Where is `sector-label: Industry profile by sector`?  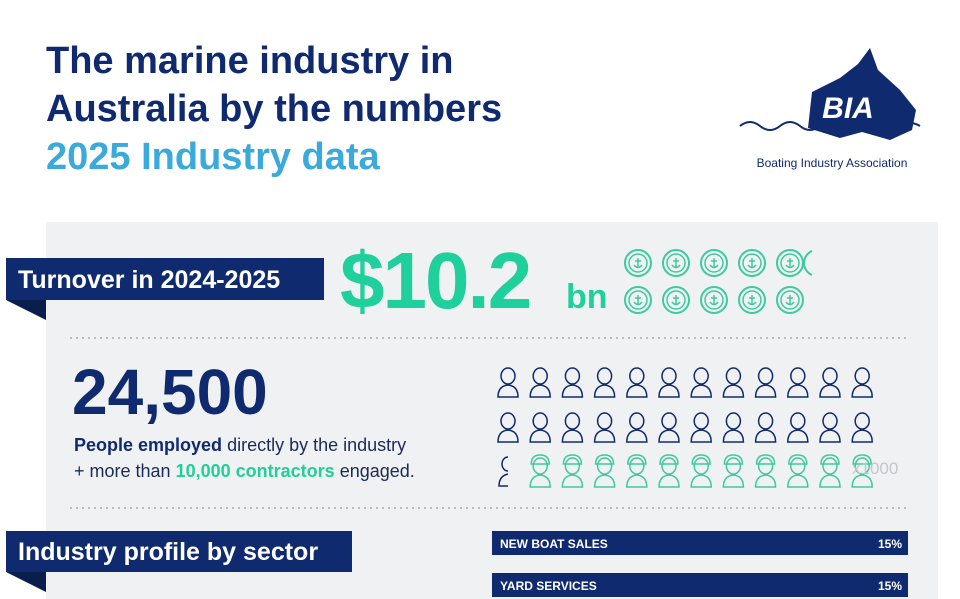 sector-label: Industry profile by sector is located at coordinates (168, 552).